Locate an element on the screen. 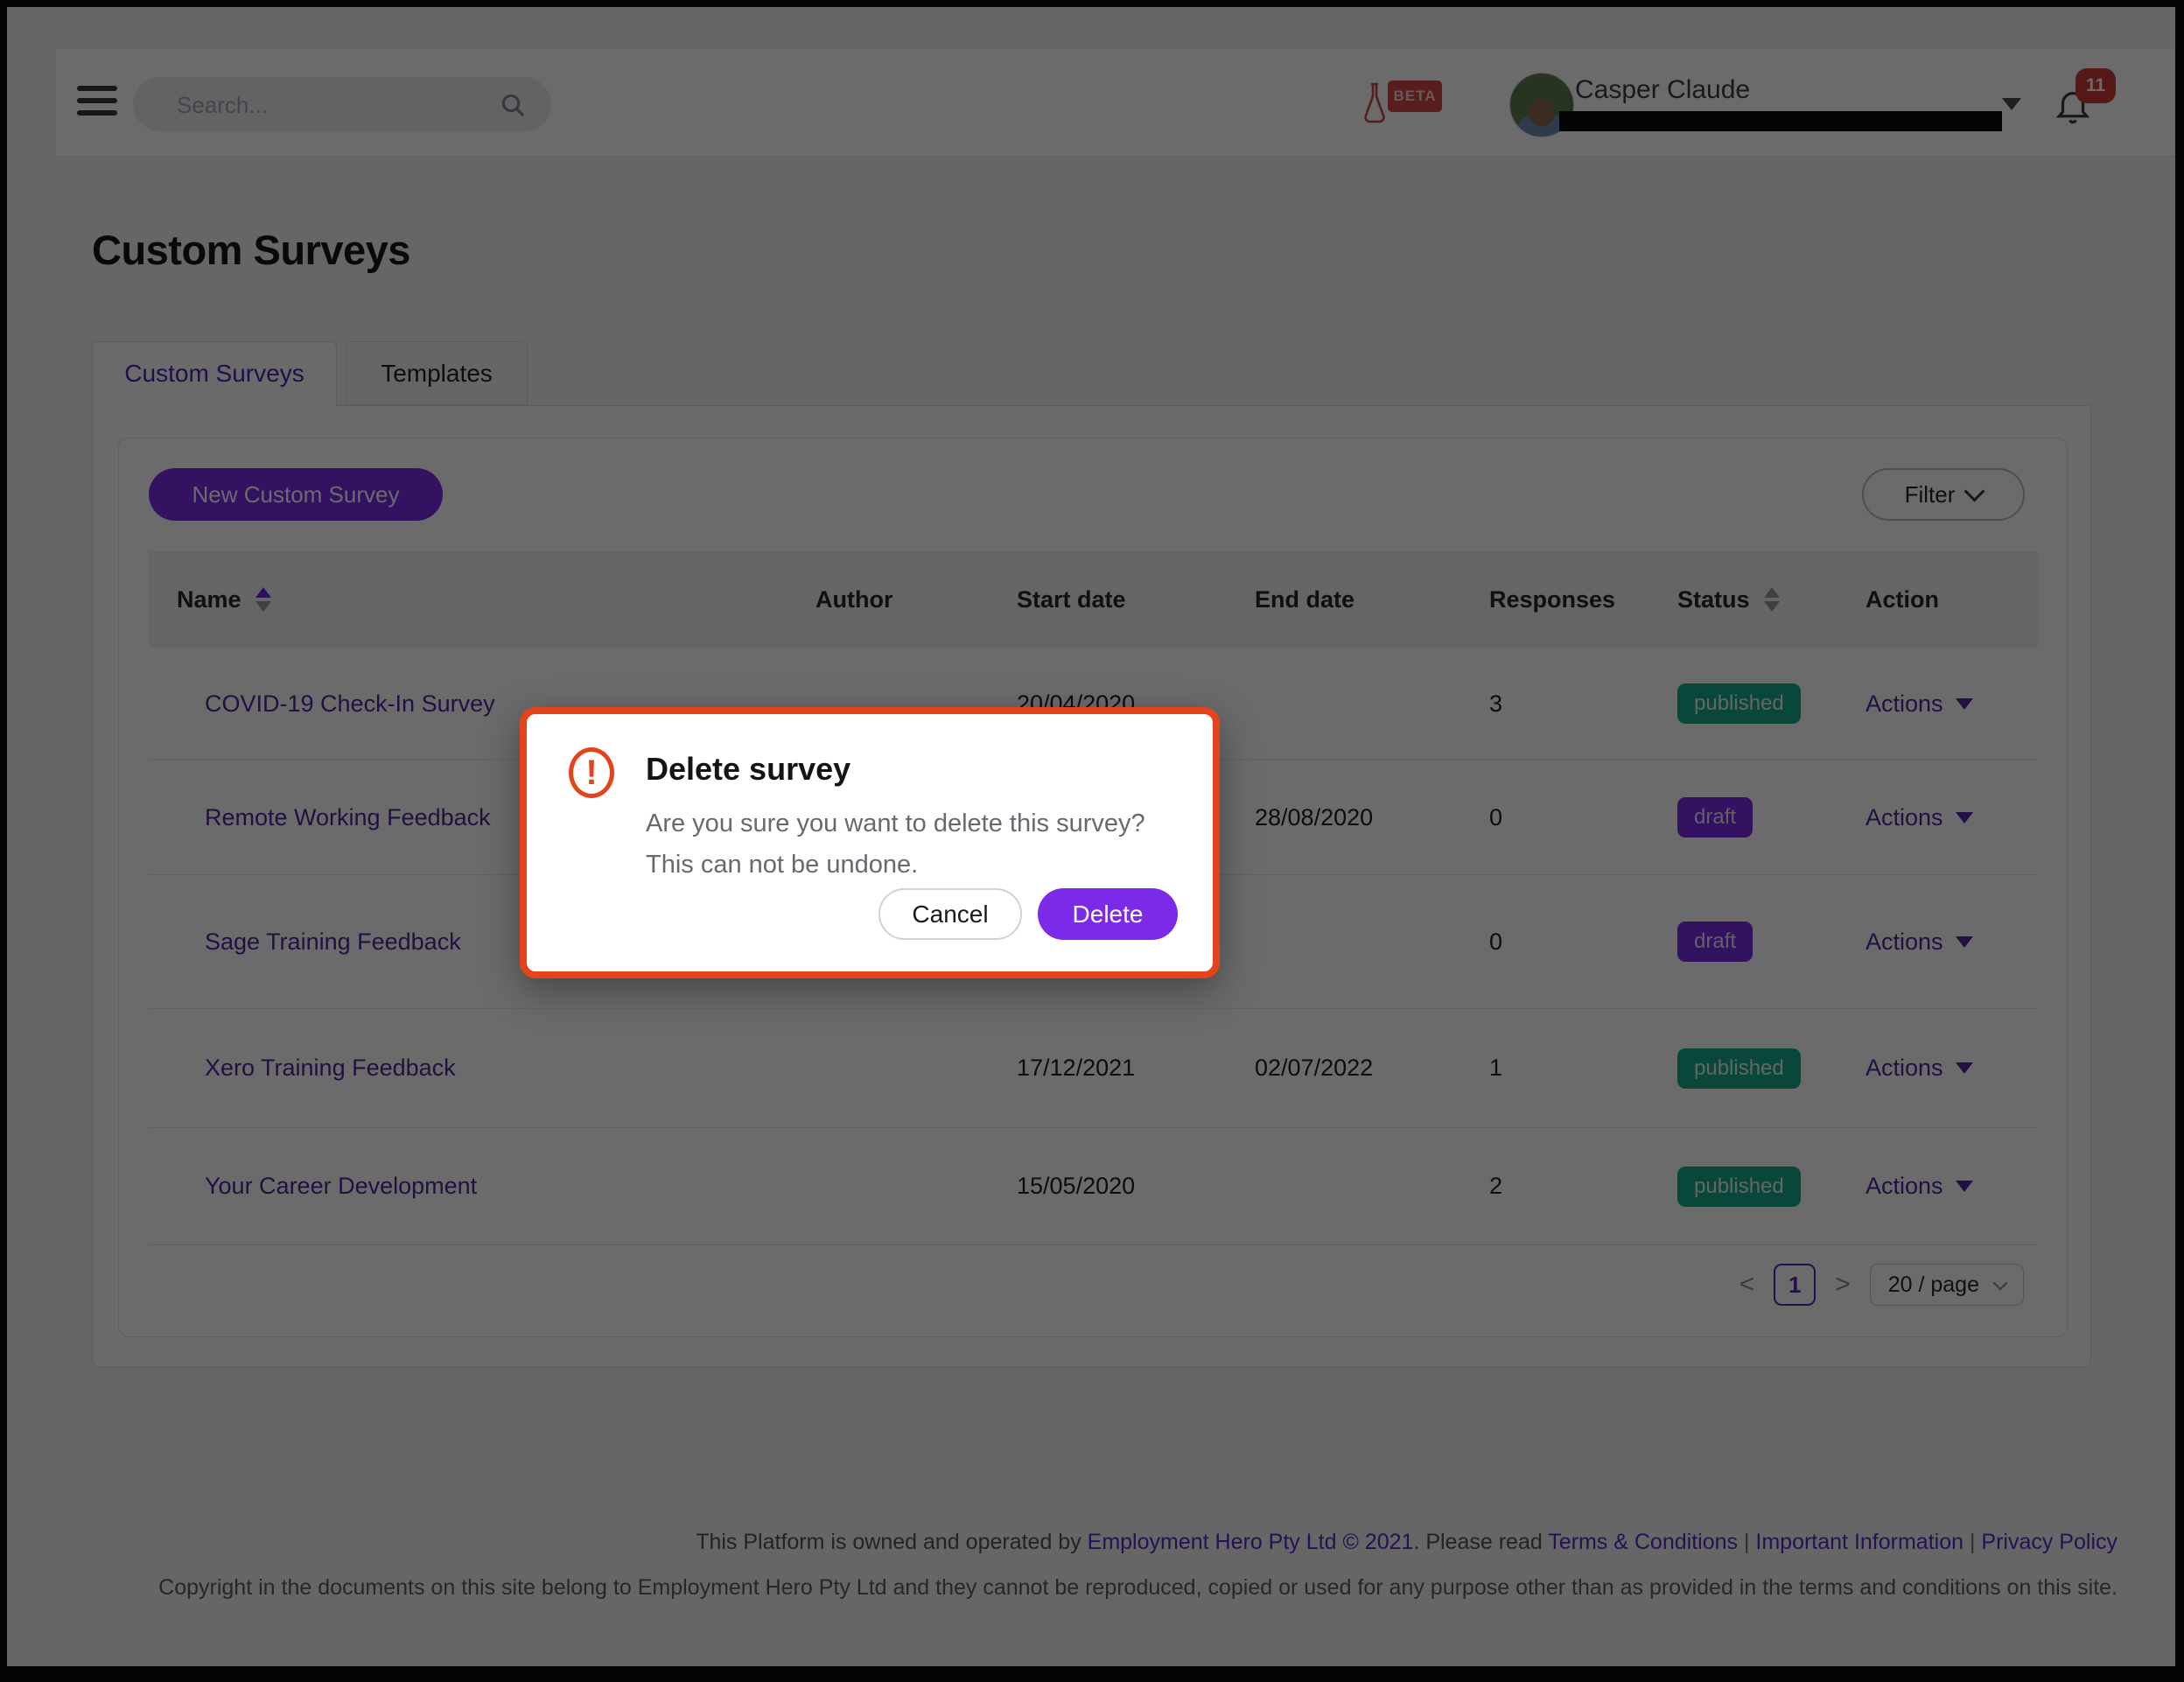  modal-title: Delete survey is located at coordinates (748, 769).